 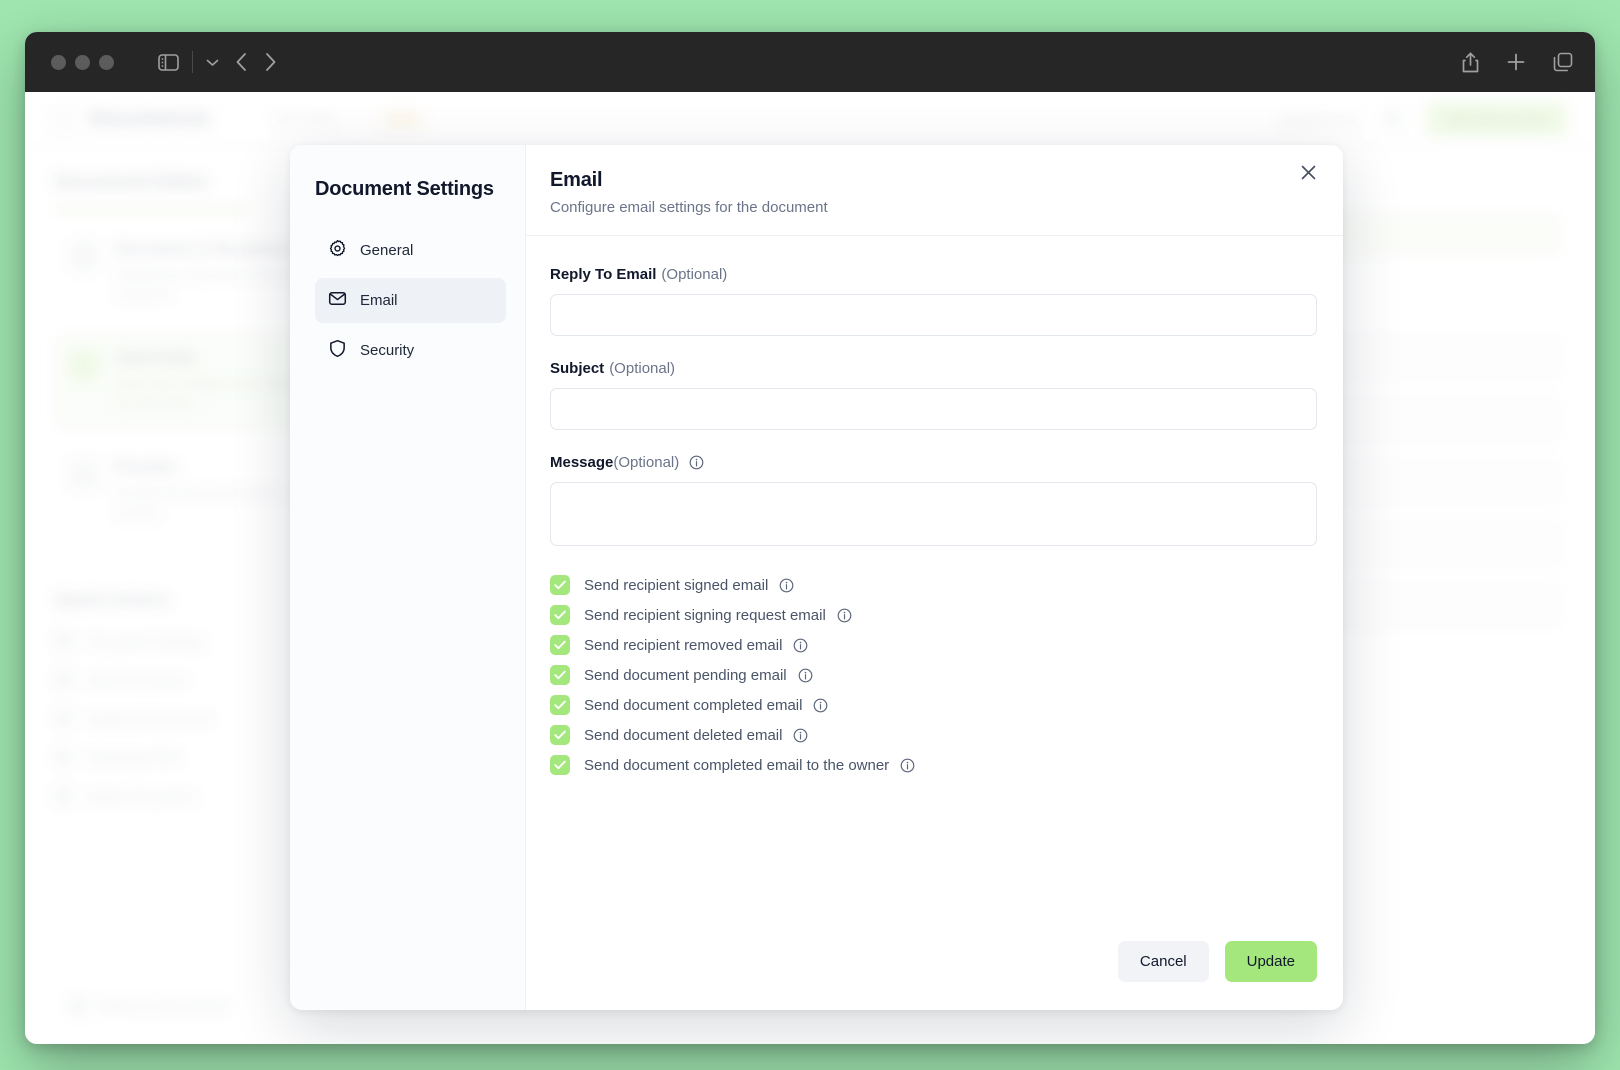 I want to click on send-icon, so click(x=63, y=679).